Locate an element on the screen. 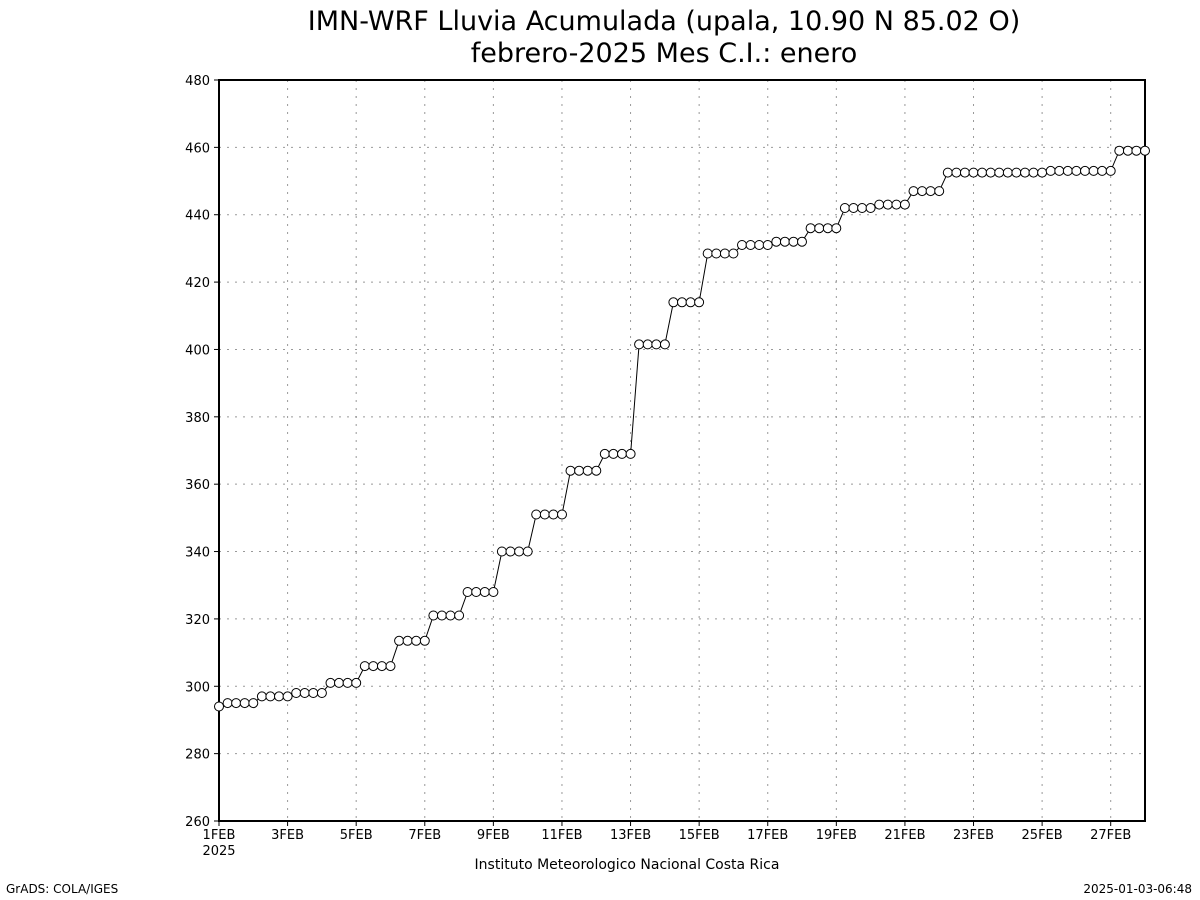 The width and height of the screenshot is (1200, 900). y-tick-label: 400 is located at coordinates (197, 350).